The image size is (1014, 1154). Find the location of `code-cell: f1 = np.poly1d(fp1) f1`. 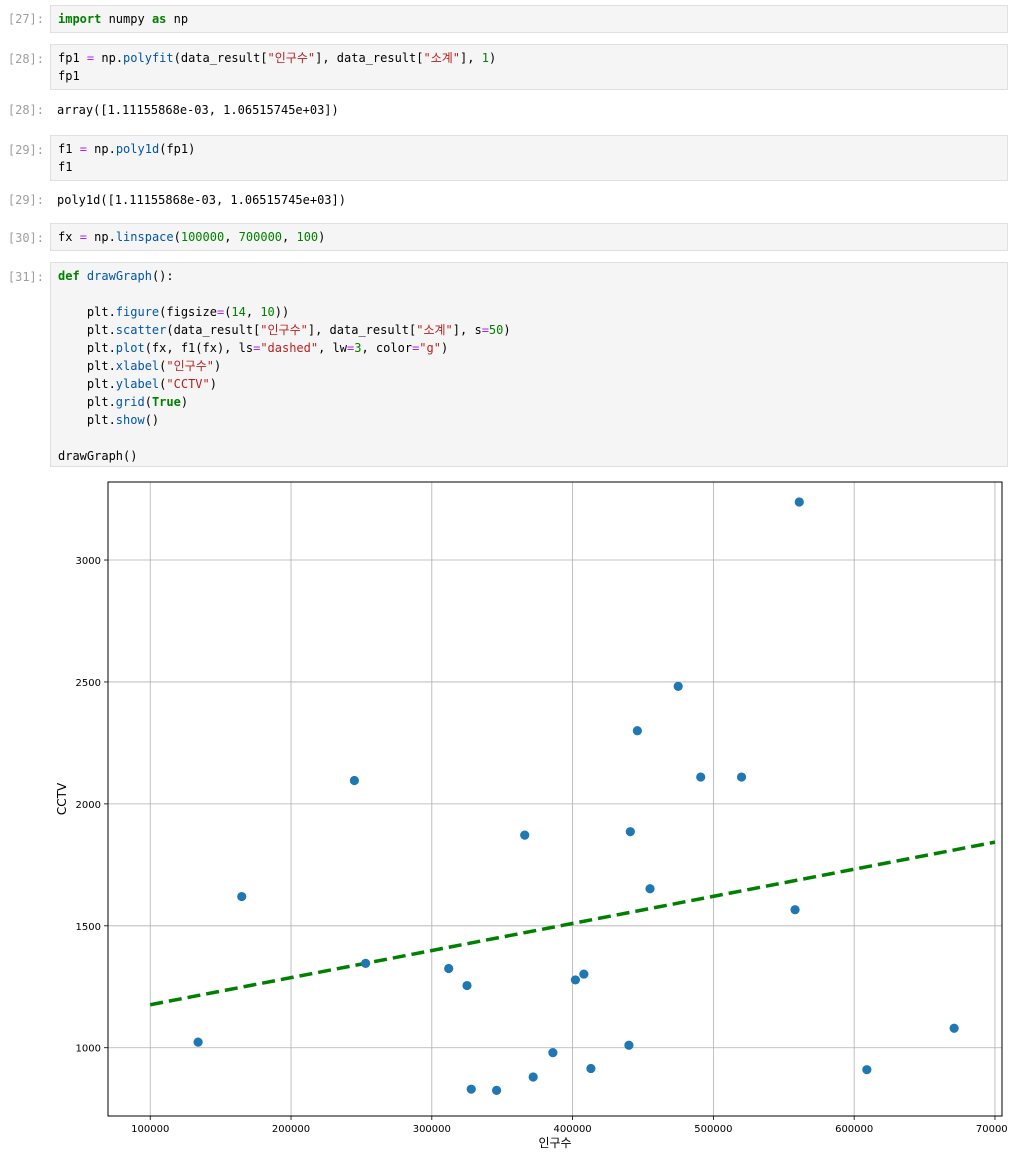

code-cell: f1 = np.poly1d(fp1) f1 is located at coordinates (529, 158).